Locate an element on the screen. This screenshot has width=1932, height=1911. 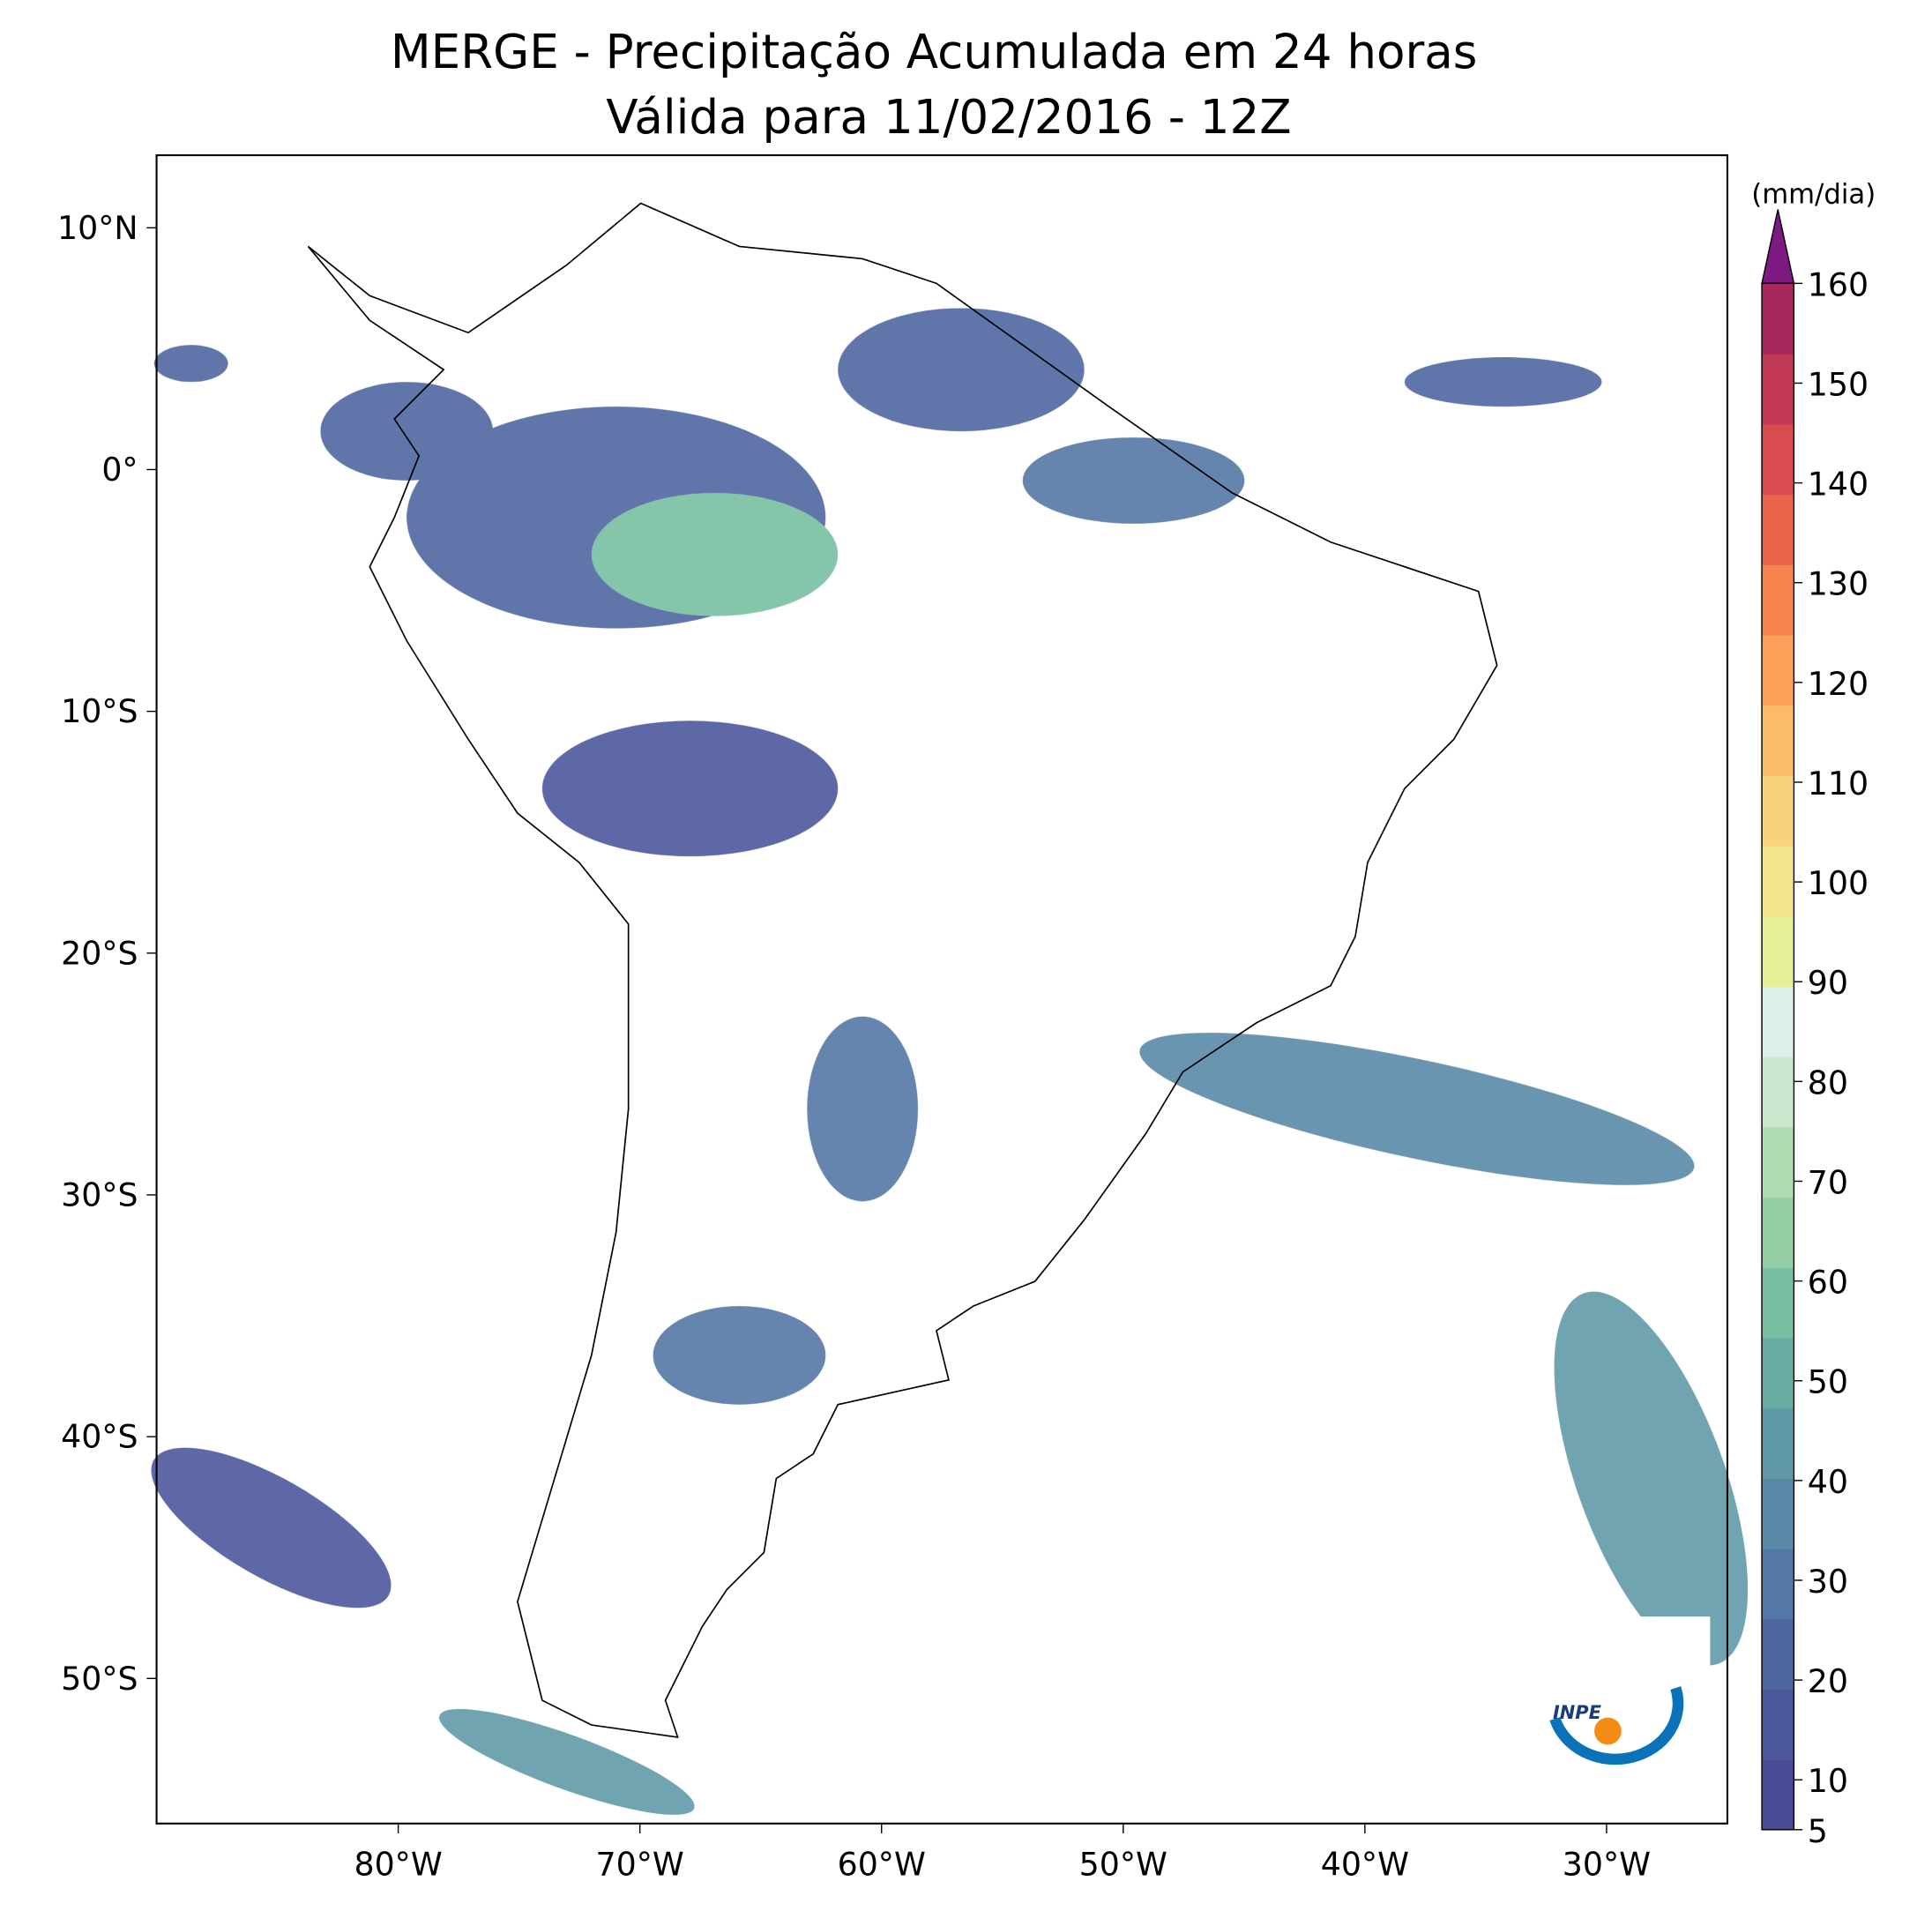
inpe-logo: INPE is located at coordinates (1619, 1720).